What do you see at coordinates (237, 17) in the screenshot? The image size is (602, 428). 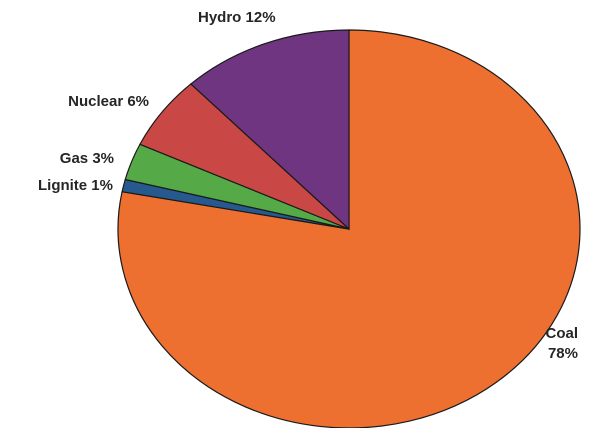 I see `slice-label-hydro: Hydro 12%` at bounding box center [237, 17].